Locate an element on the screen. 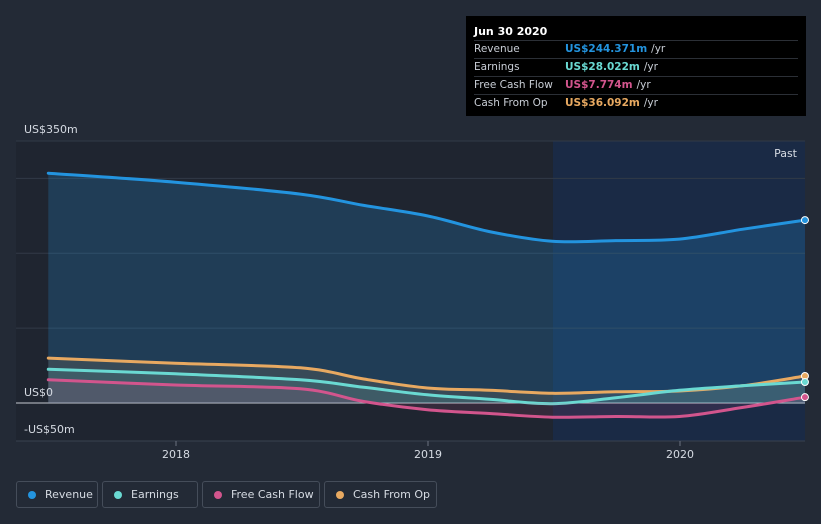 This screenshot has height=524, width=821. tooltip-date: Jun 30 2020 is located at coordinates (511, 31).